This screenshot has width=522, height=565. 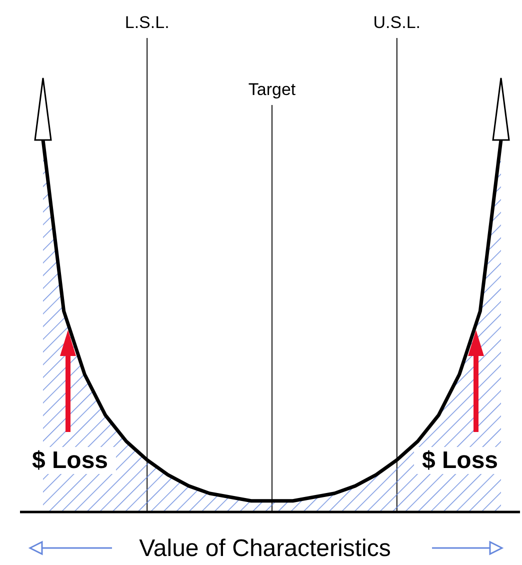 What do you see at coordinates (265, 548) in the screenshot?
I see `x-axis-title: Value of Characteristics` at bounding box center [265, 548].